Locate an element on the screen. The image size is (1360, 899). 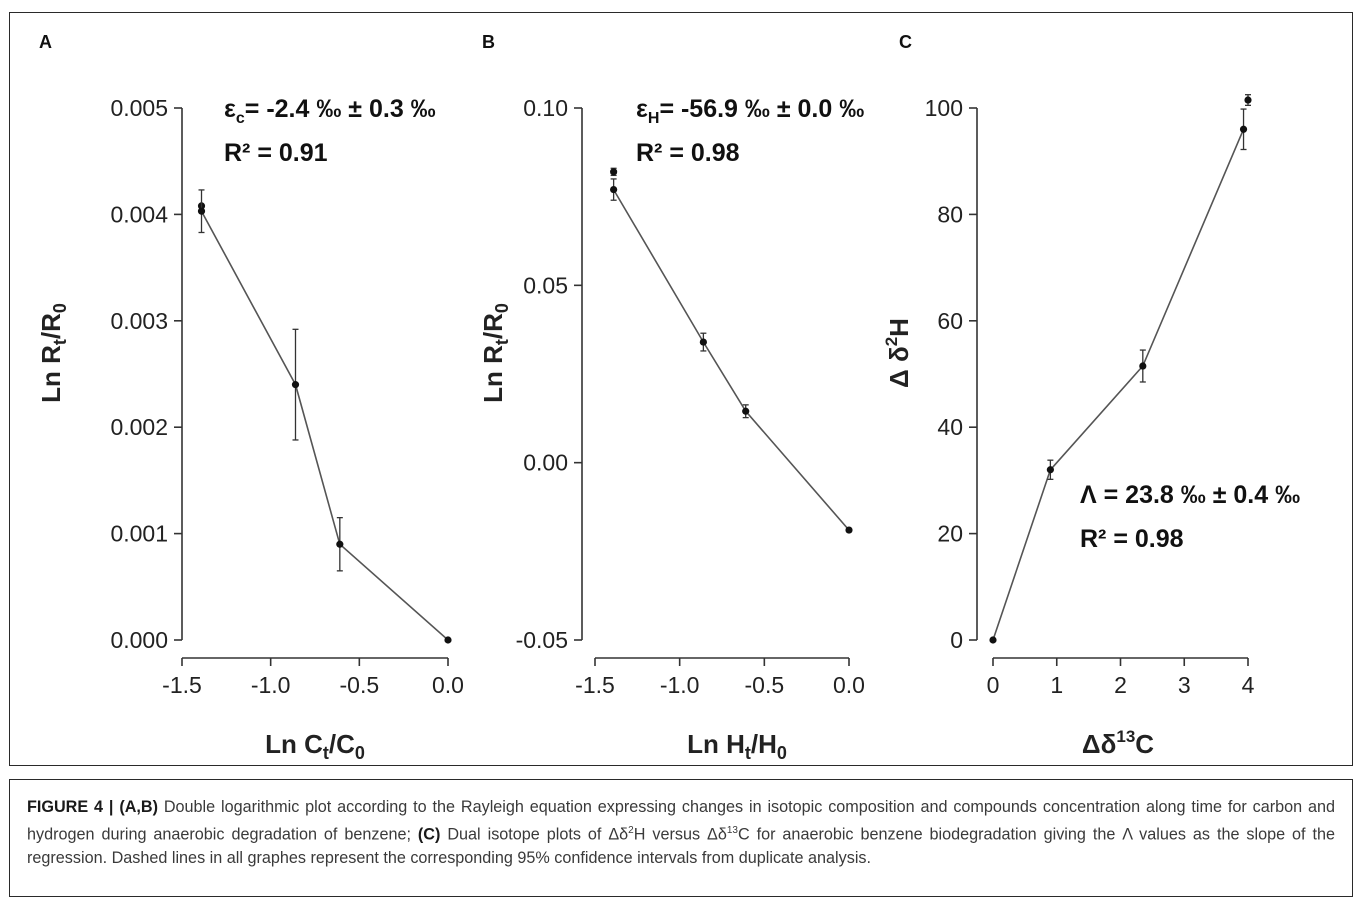
panel-letter-B: B is located at coordinates (488, 42).